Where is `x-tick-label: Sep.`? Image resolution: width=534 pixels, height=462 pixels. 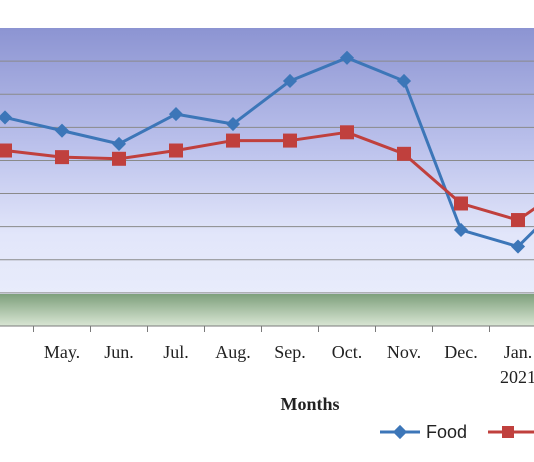 x-tick-label: Sep. is located at coordinates (290, 352).